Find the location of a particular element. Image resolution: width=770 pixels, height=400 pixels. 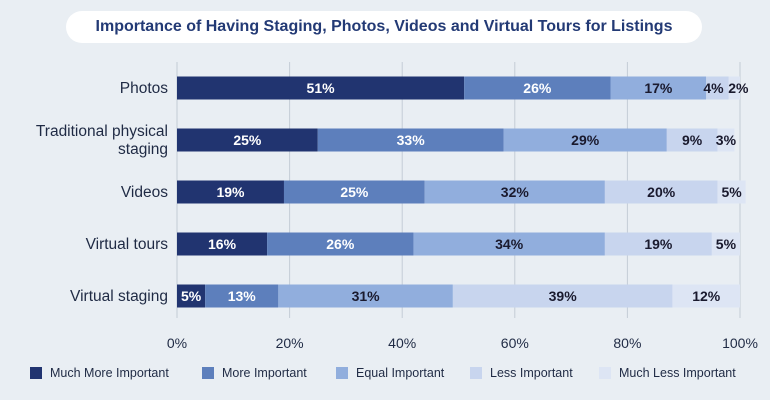

data-label: 9% is located at coordinates (692, 140).